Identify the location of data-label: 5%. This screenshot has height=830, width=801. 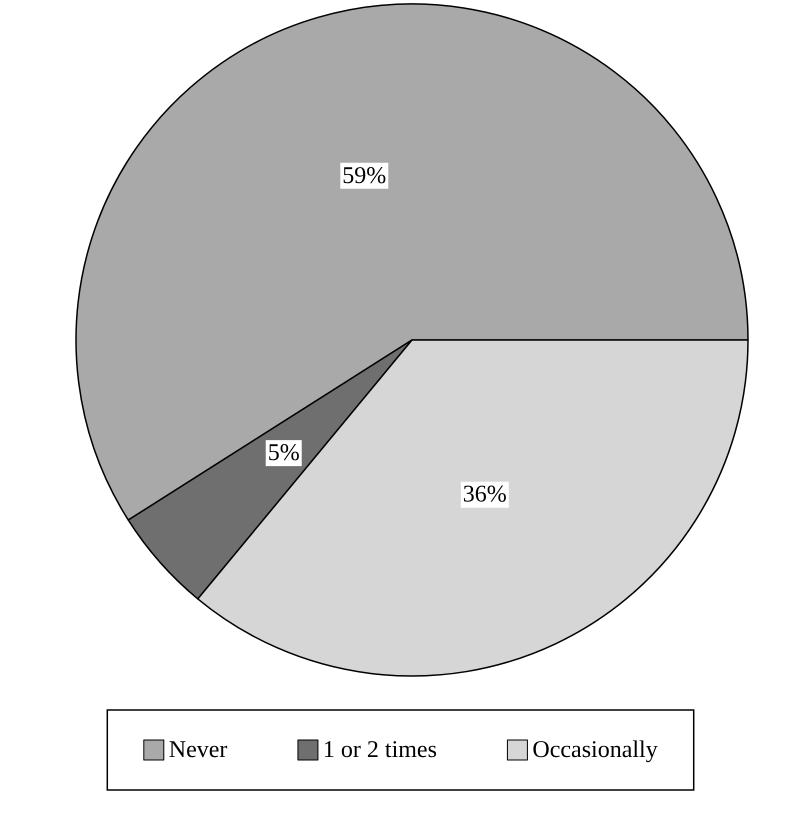
(284, 453).